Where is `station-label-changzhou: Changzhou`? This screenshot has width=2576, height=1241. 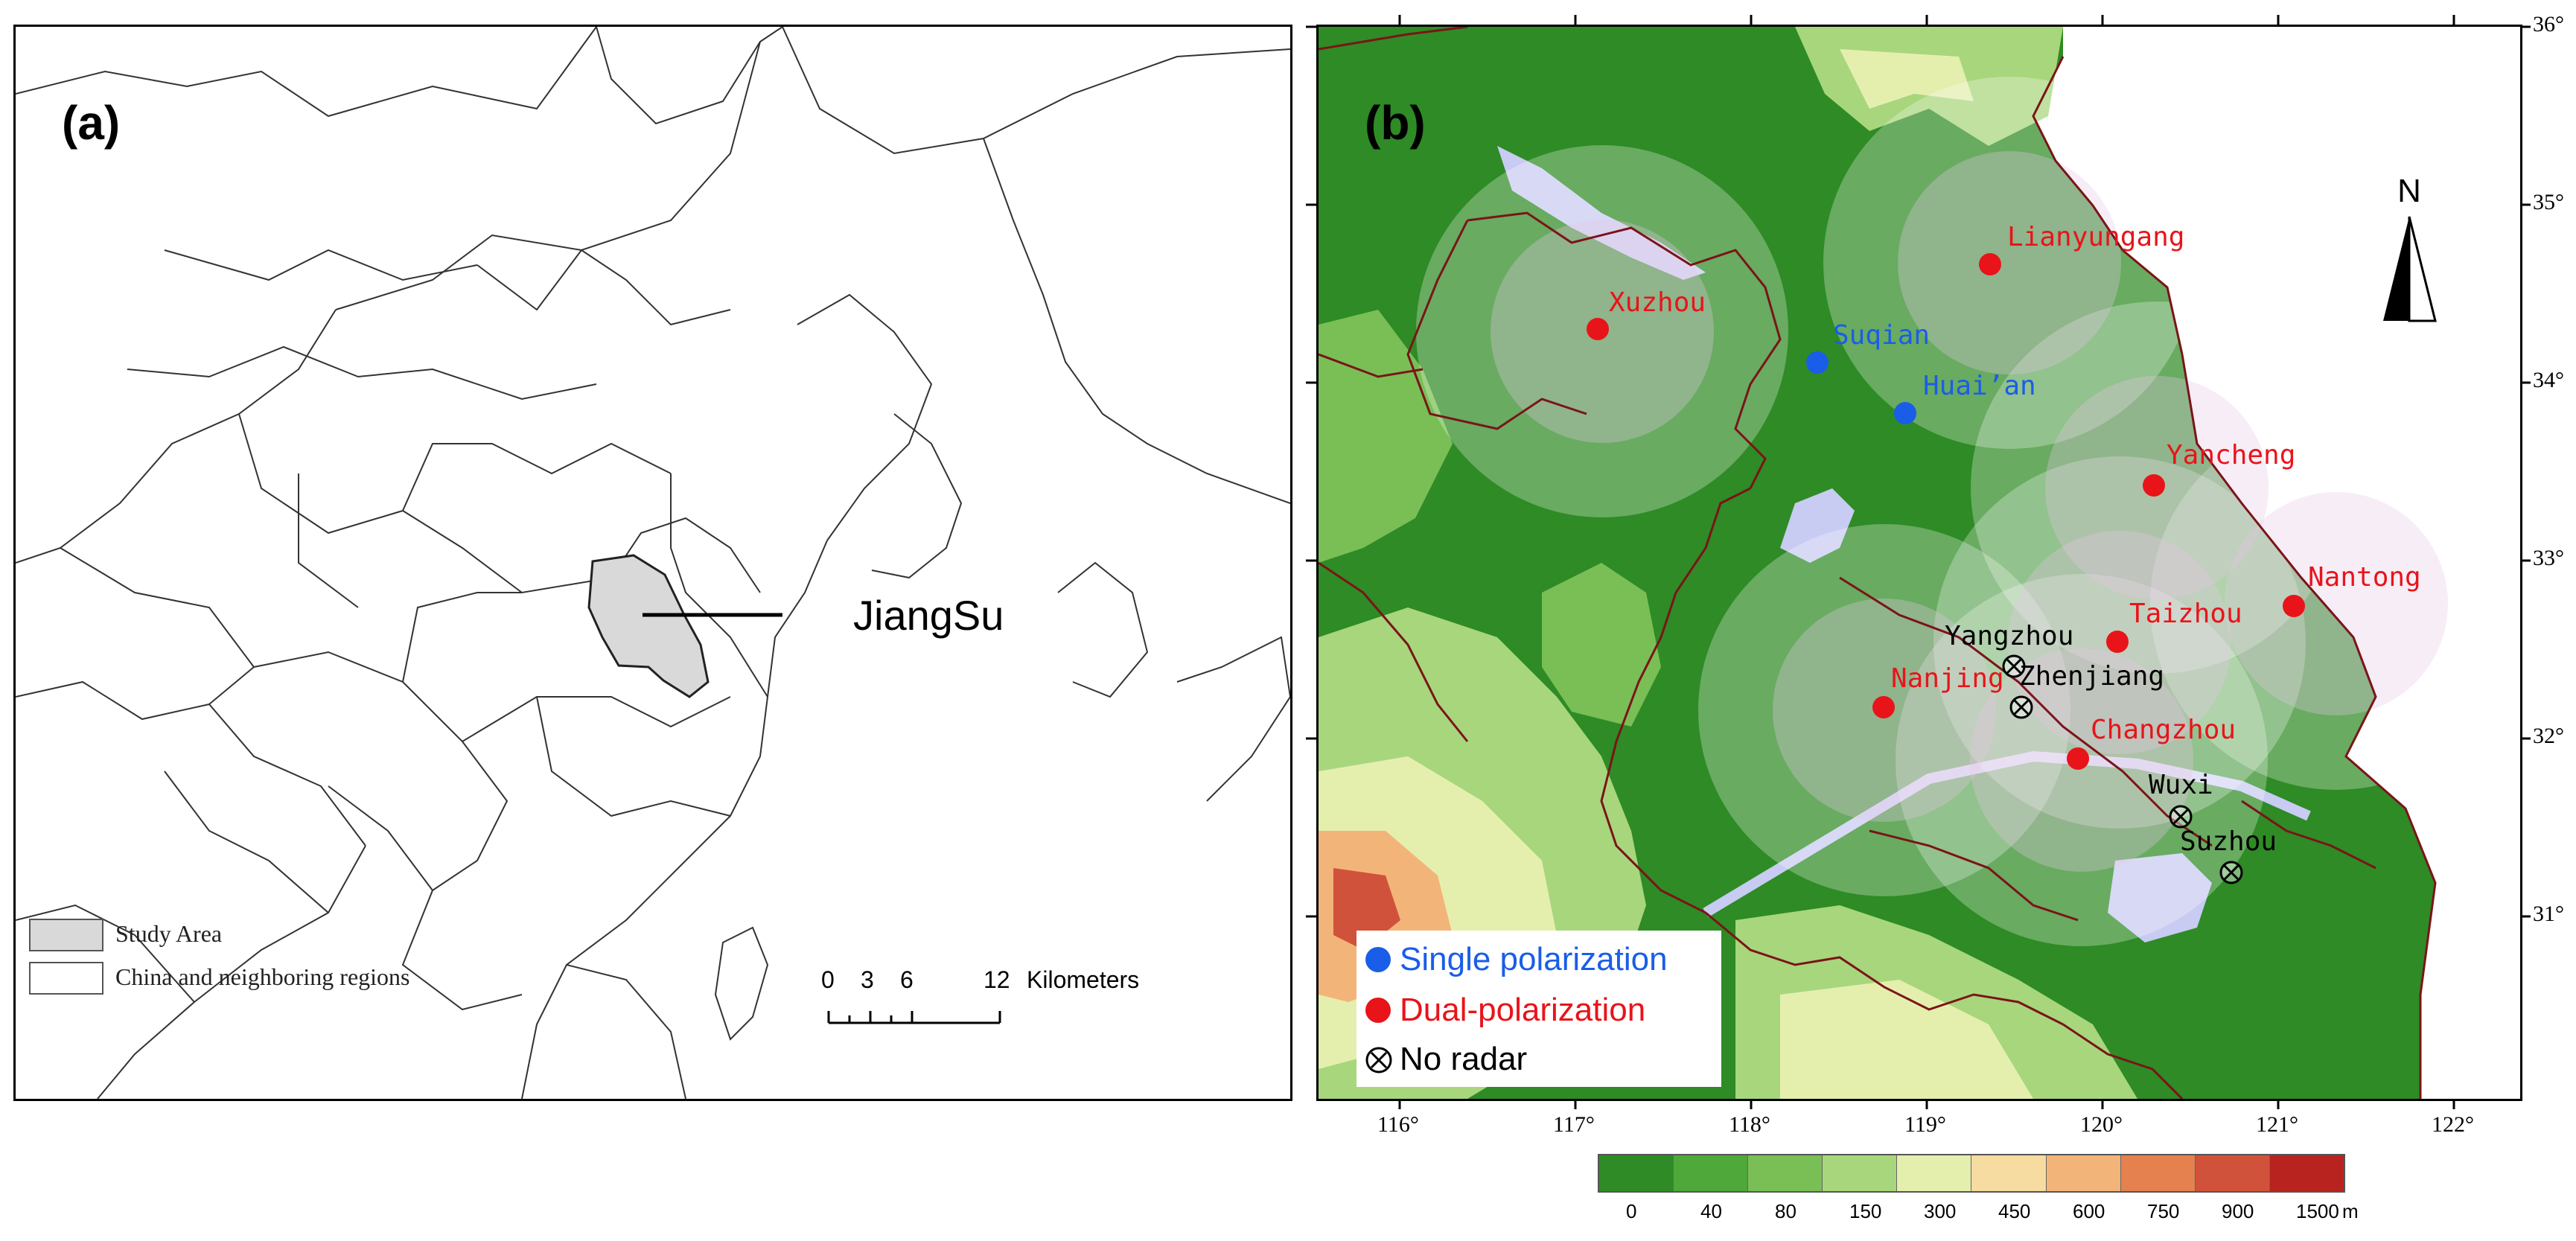
station-label-changzhou: Changzhou is located at coordinates (2164, 730).